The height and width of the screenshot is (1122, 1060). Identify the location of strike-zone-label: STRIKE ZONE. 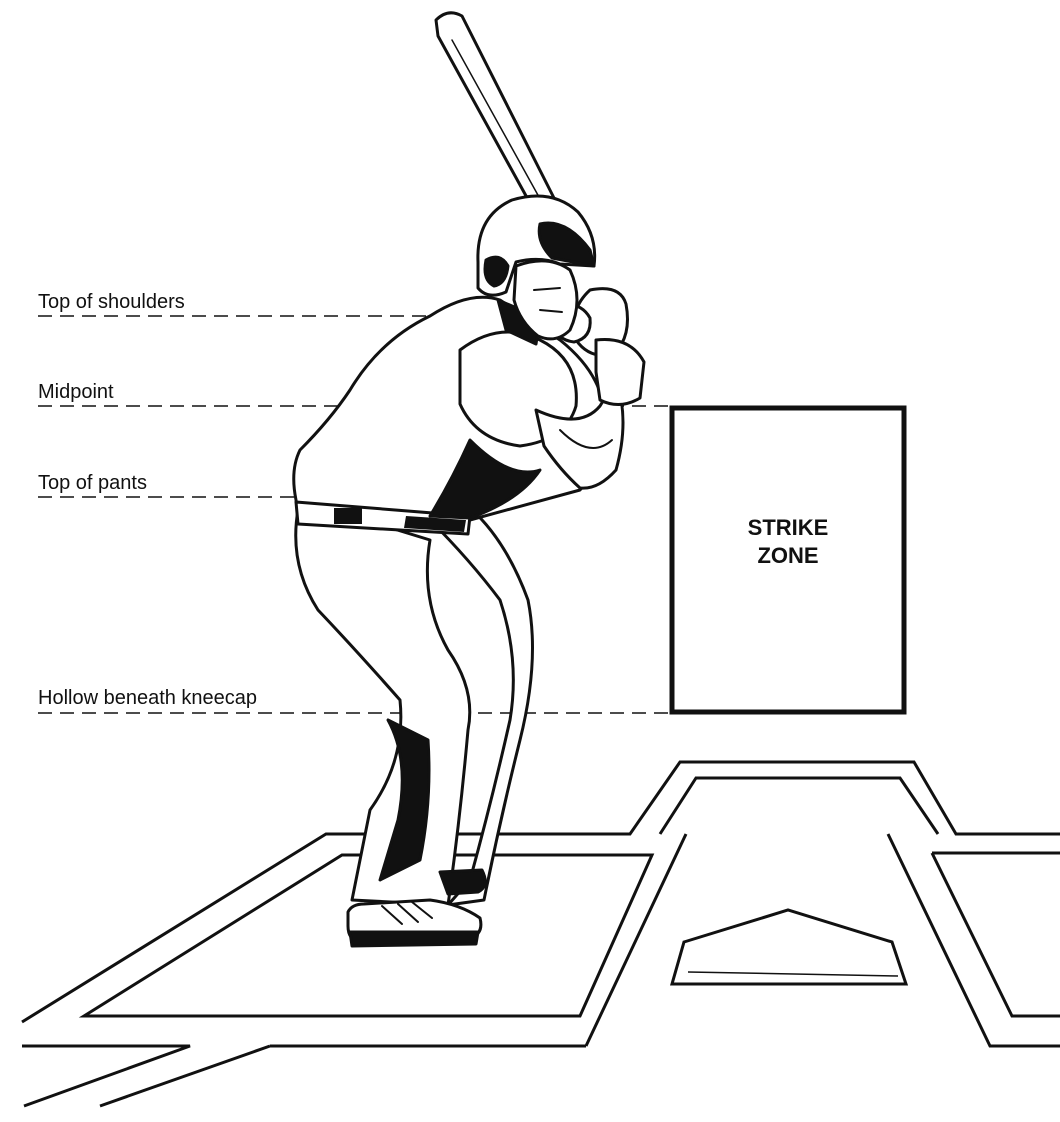
(788, 542).